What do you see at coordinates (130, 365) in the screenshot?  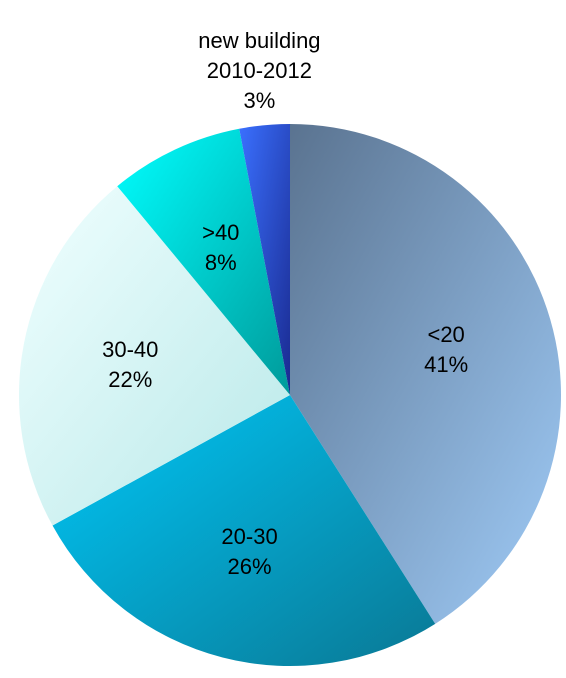 I see `slice-label: 30-40 22%` at bounding box center [130, 365].